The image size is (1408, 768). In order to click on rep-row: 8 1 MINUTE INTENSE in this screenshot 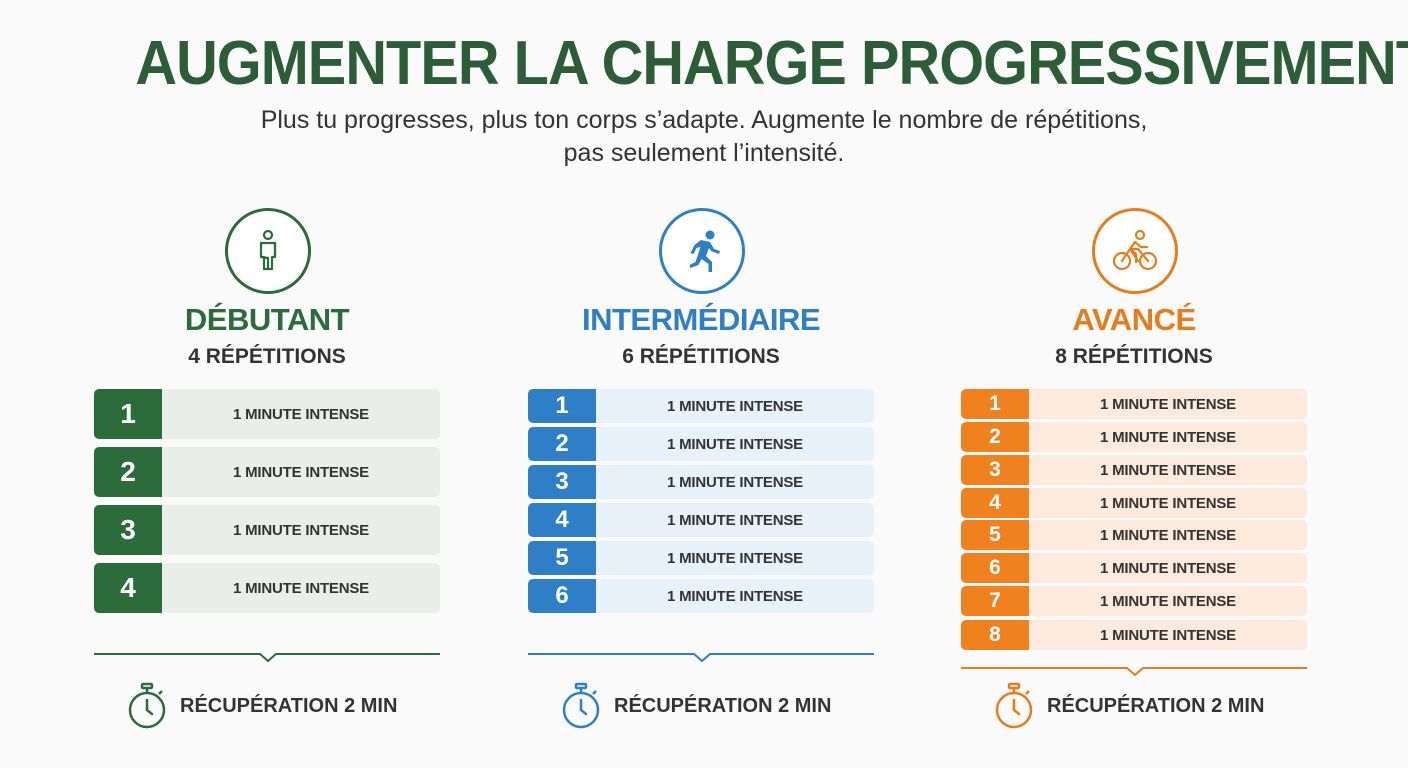, I will do `click(1134, 635)`.